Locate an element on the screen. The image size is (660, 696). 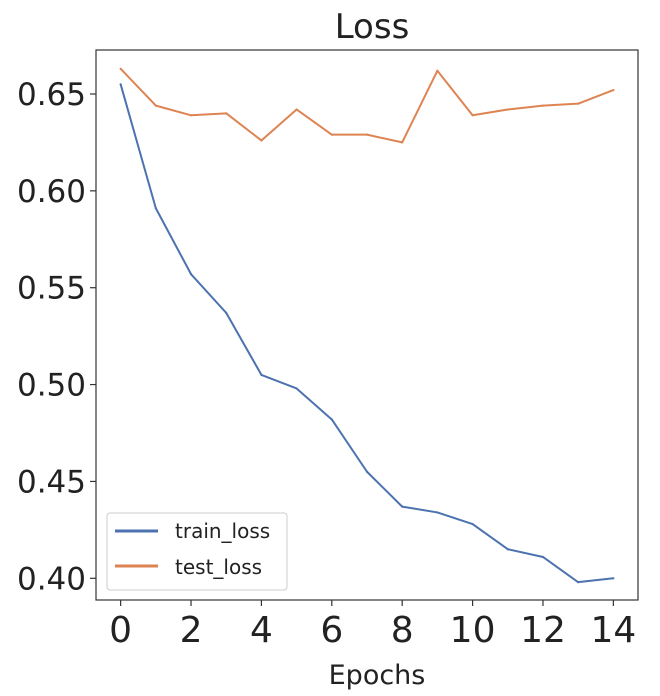
y-tick-label: 0.60 is located at coordinates (51, 192).